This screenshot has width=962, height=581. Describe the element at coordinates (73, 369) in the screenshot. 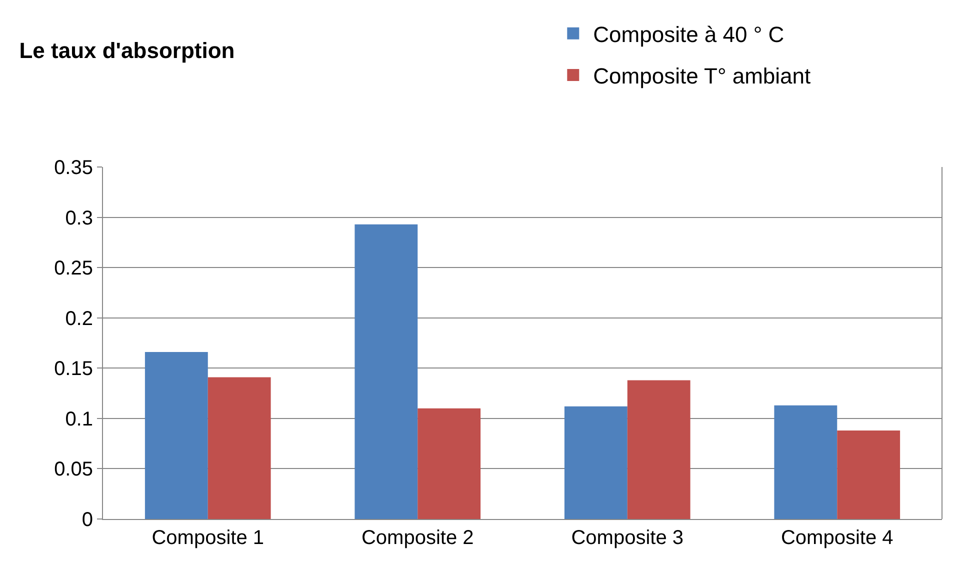

I see `y-tick-label: 0.15` at that location.